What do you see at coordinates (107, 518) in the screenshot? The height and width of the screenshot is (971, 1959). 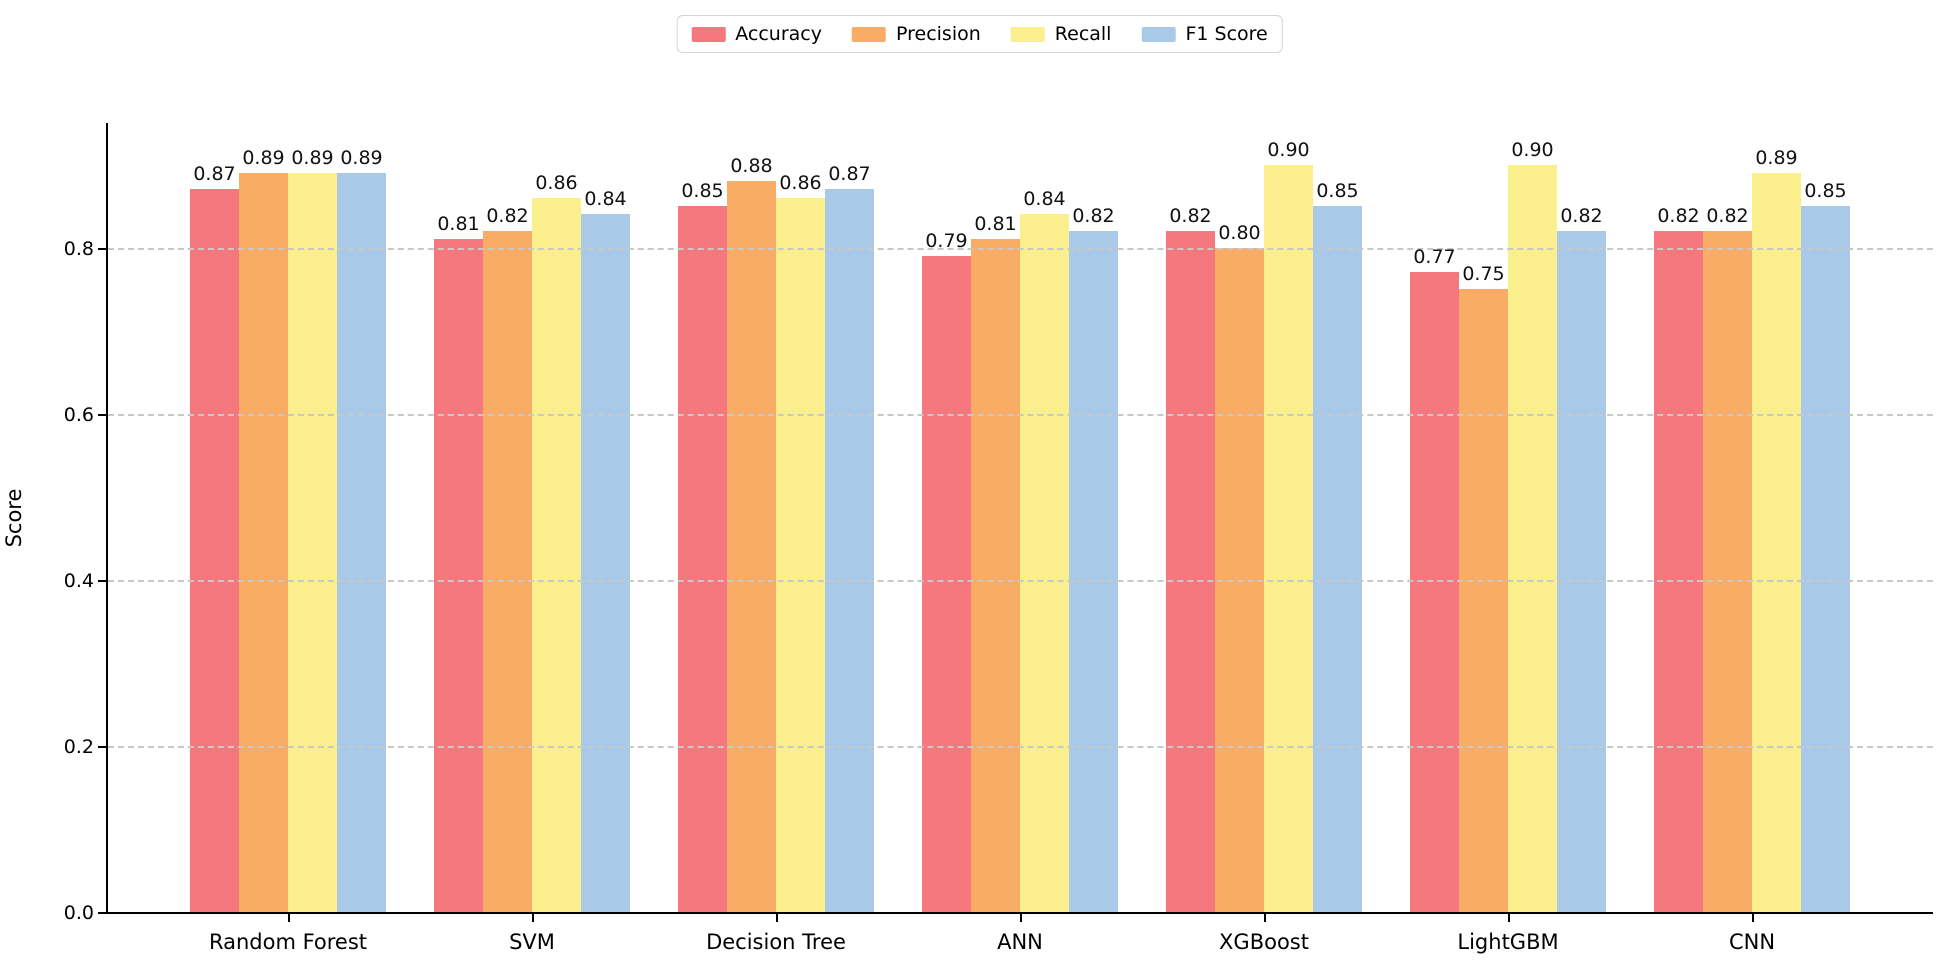 I see `y-axis` at bounding box center [107, 518].